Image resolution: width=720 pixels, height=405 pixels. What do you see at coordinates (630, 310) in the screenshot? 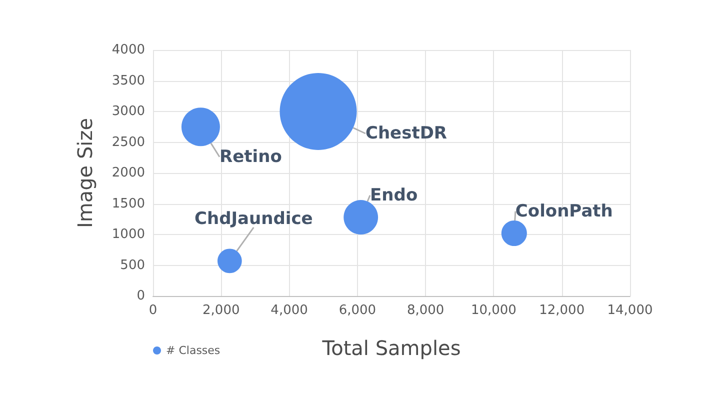
I see `x-tick-label: 14,000` at bounding box center [630, 310].